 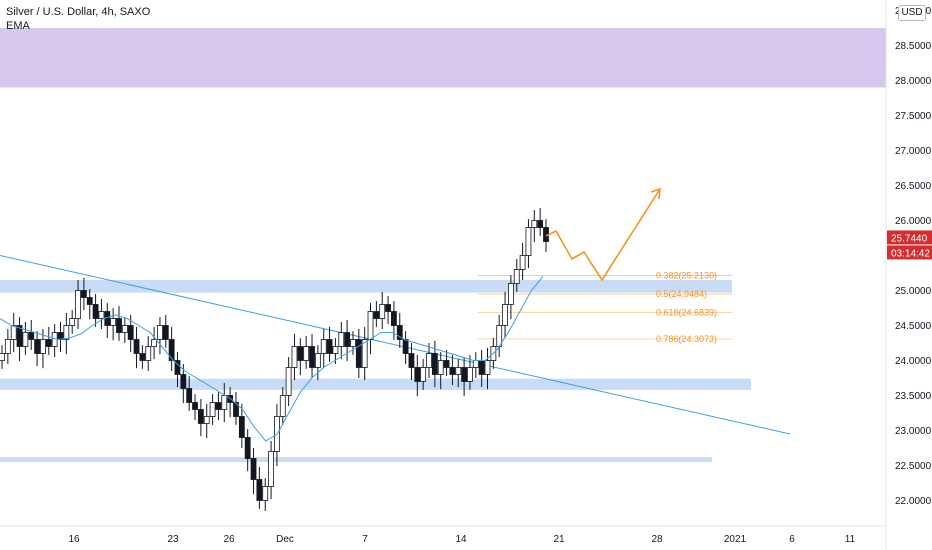 I want to click on symbol-title: Silver / U.S. Dollar, 4h, SAXO, so click(x=78, y=12).